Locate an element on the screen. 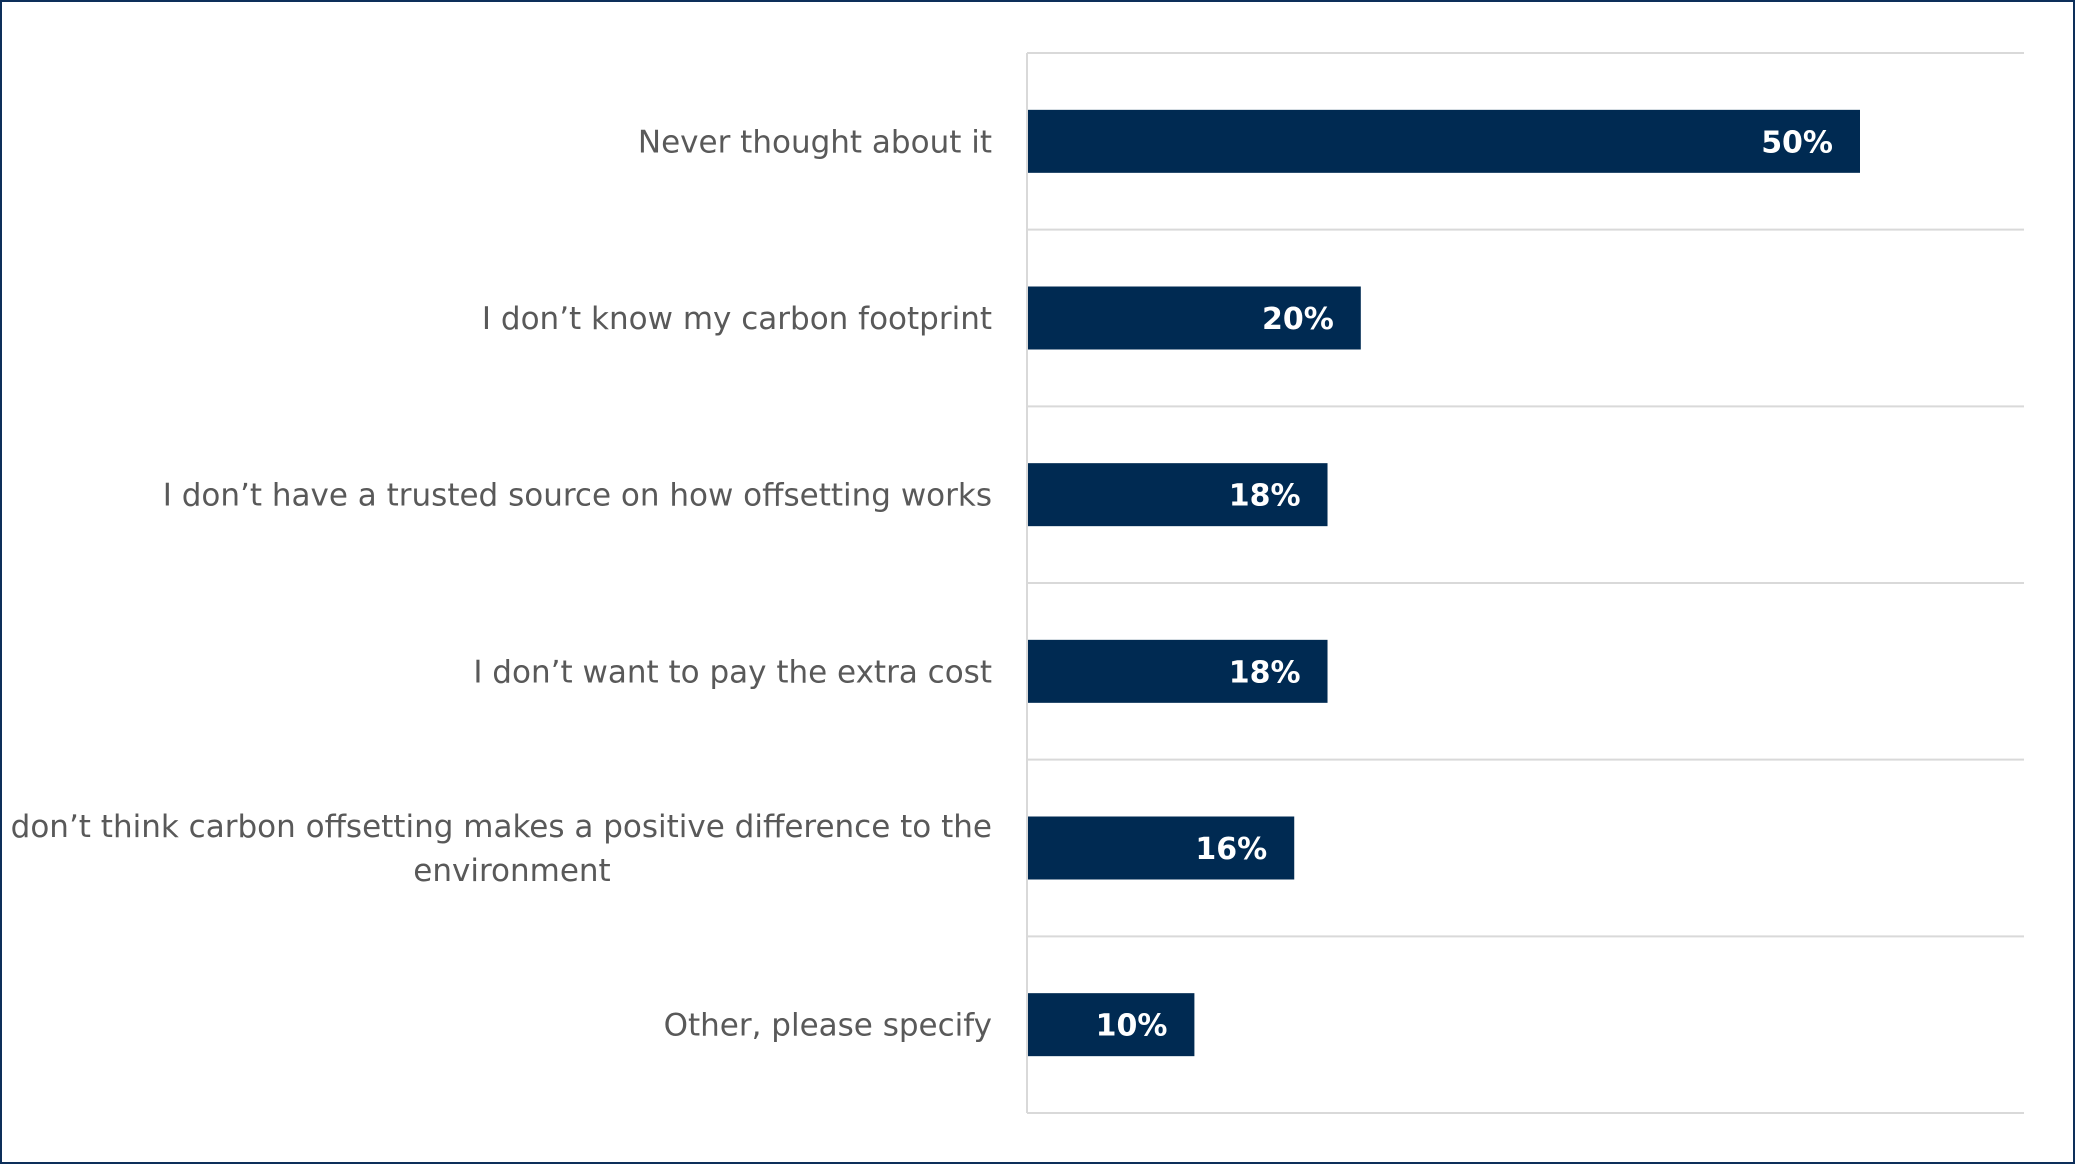  category-label: Other, please specify is located at coordinates (828, 1026).